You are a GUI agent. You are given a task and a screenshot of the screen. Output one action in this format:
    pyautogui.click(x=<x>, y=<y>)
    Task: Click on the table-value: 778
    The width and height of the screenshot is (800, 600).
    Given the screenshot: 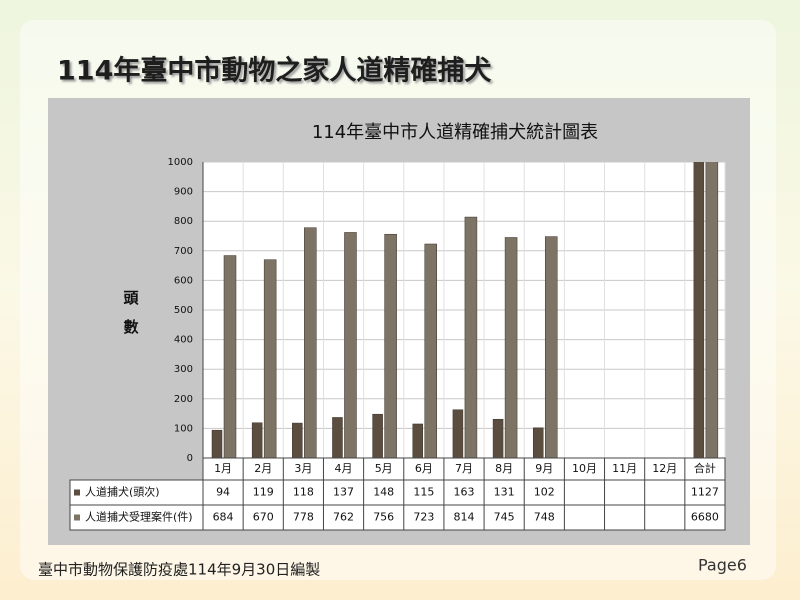 What is the action you would take?
    pyautogui.click(x=303, y=517)
    